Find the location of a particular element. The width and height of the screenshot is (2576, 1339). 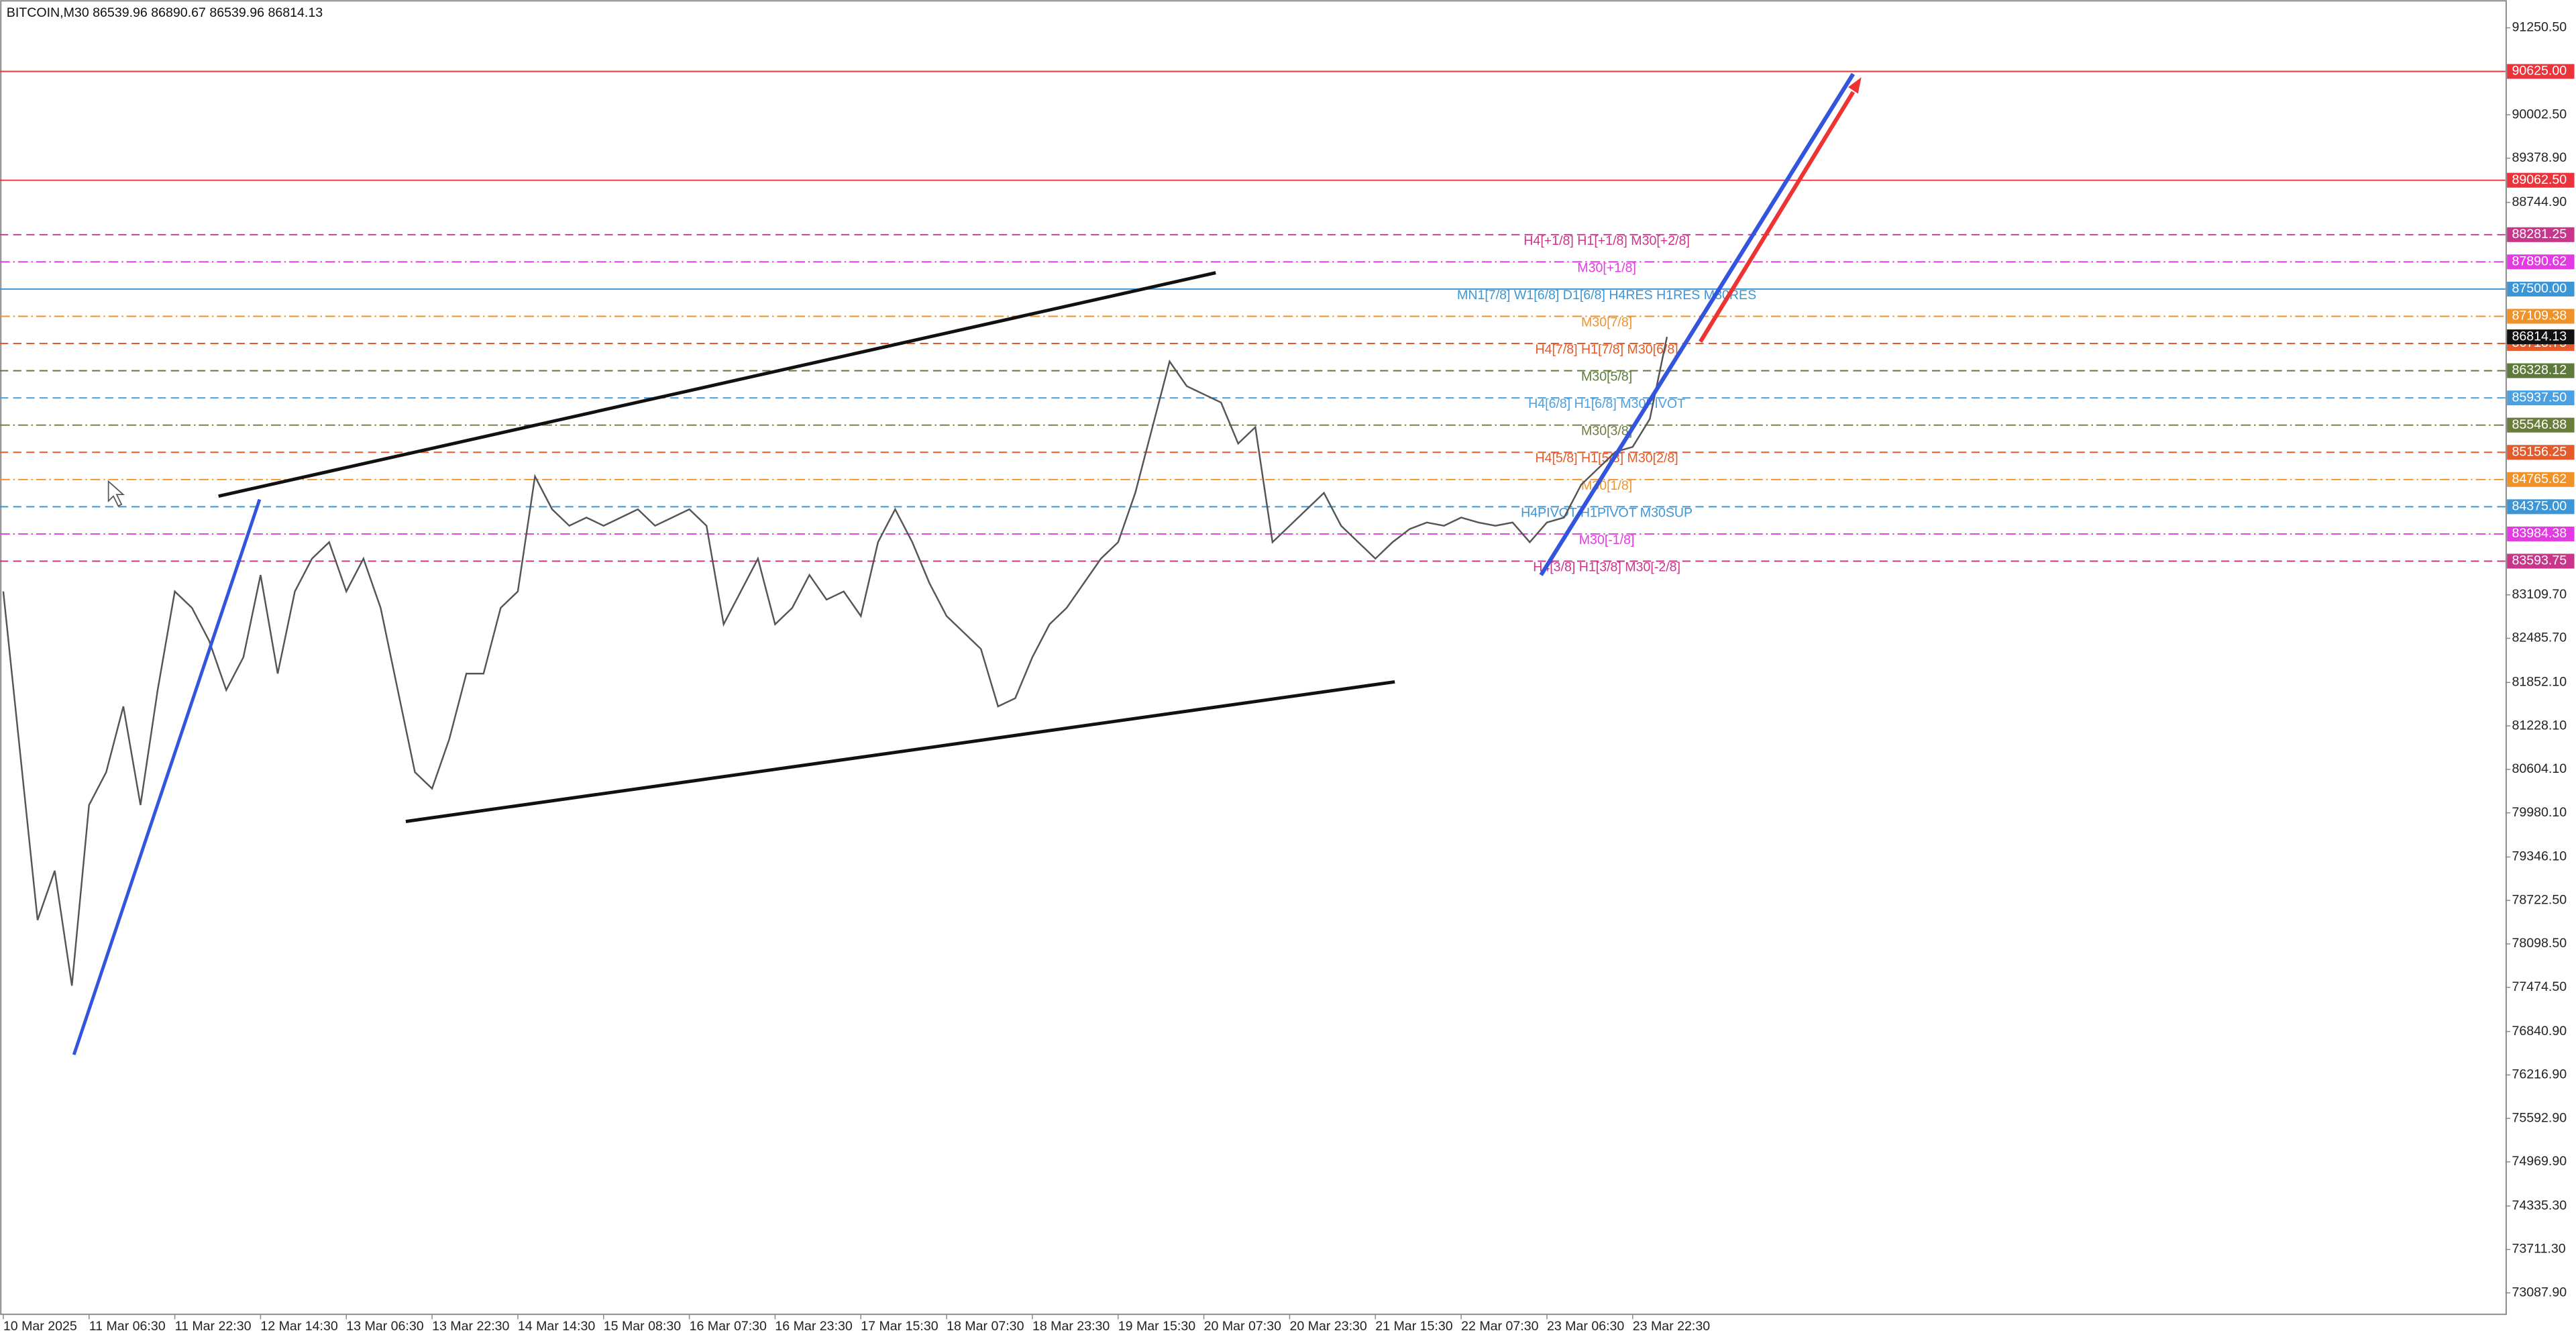

x-tick-label: 20 Mar 23:30 is located at coordinates (1327, 1326).